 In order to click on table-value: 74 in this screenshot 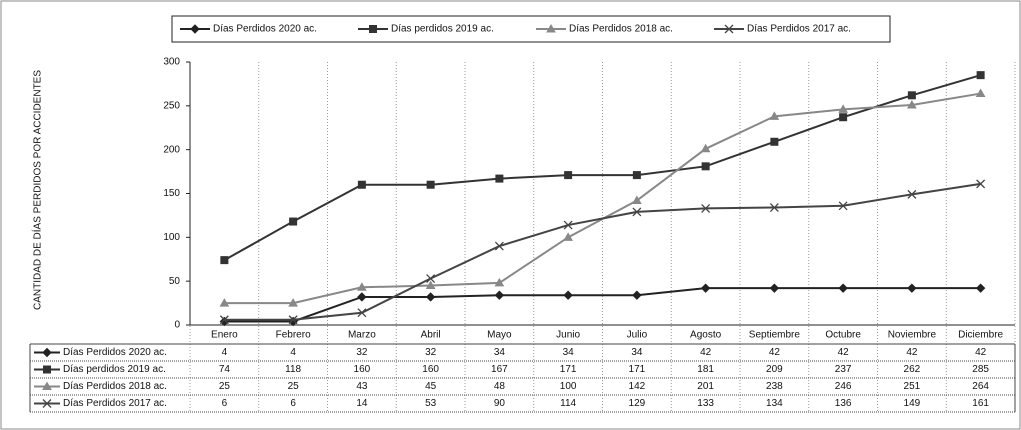, I will do `click(225, 369)`.